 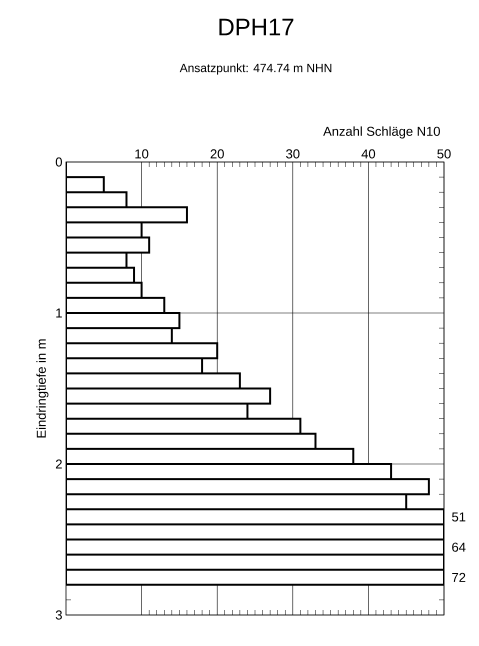 I want to click on y-tick-label: 1, so click(x=59, y=313).